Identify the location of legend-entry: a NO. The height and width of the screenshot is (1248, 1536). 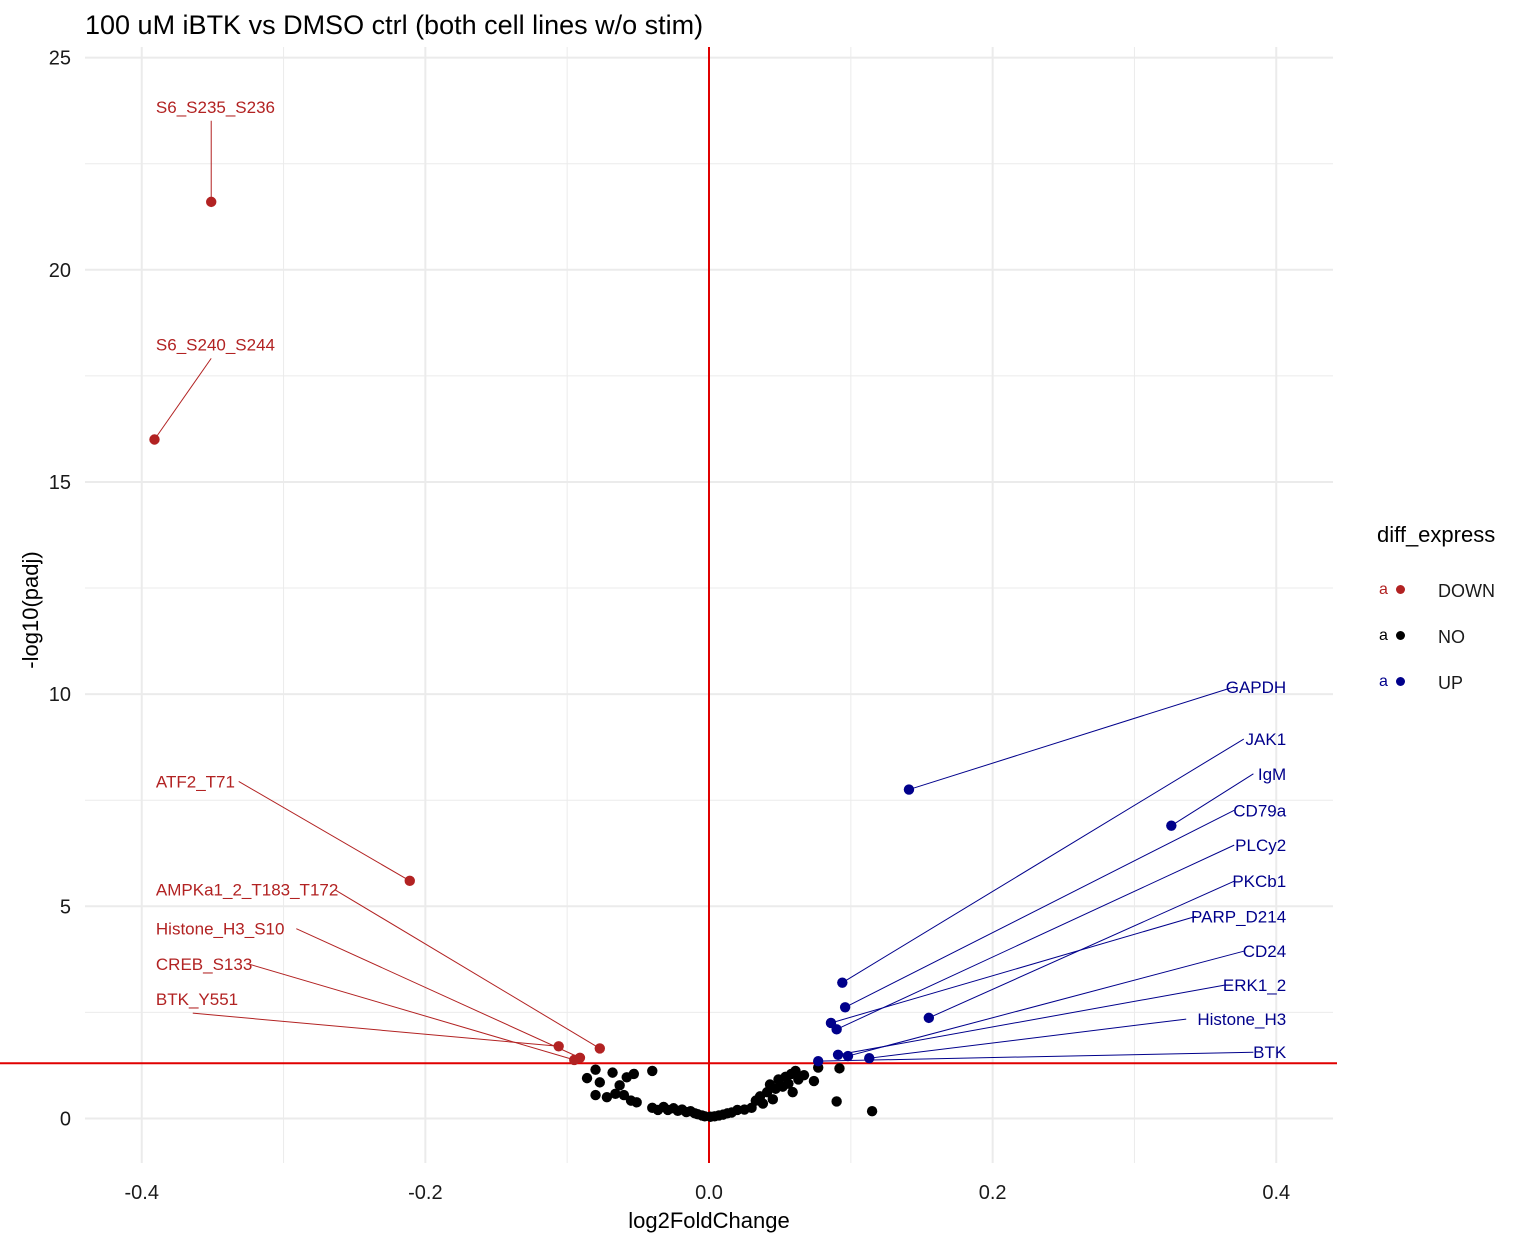
(1436, 637).